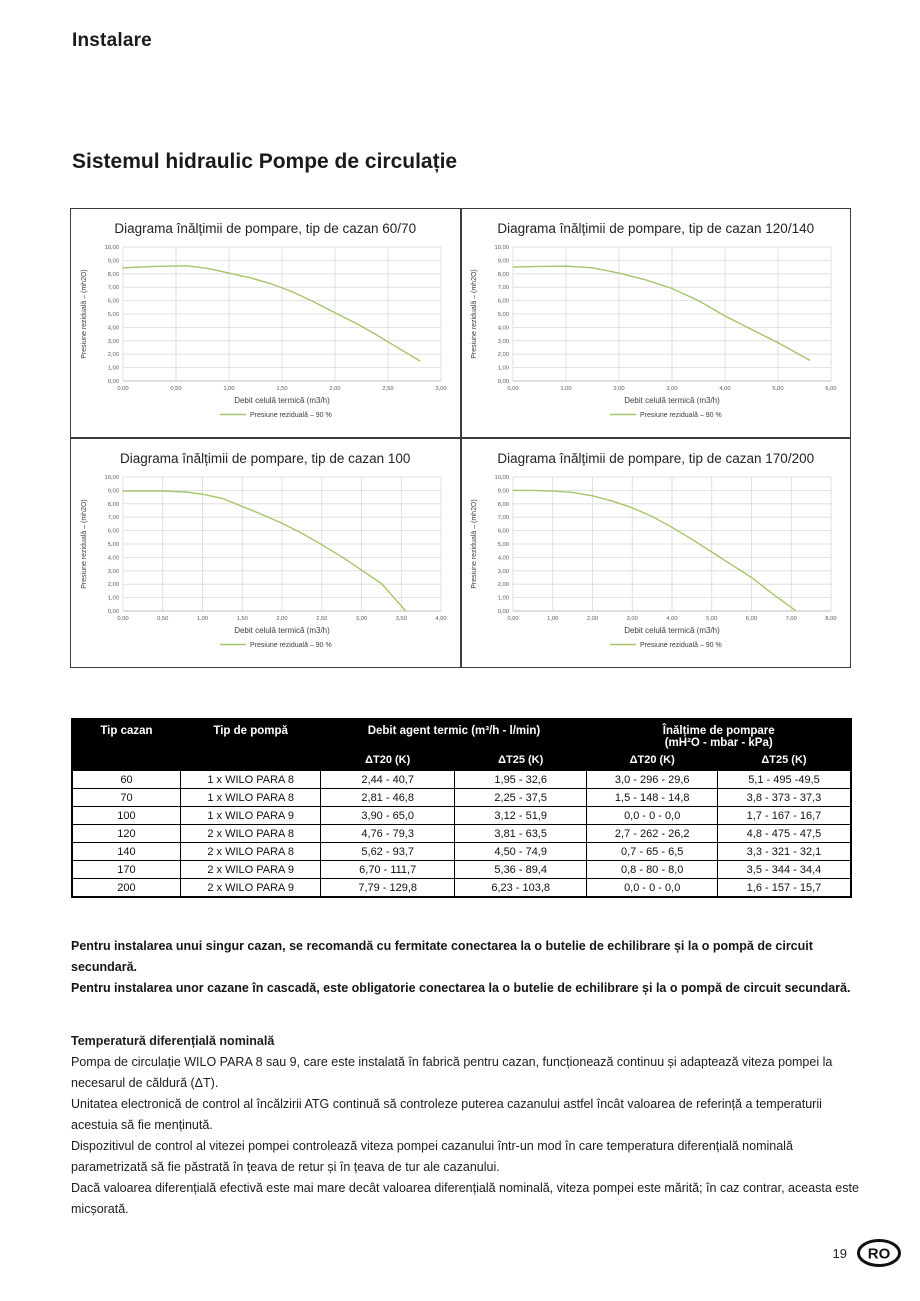  What do you see at coordinates (520, 797) in the screenshot?
I see `table-cell: 2,25 - 37,5` at bounding box center [520, 797].